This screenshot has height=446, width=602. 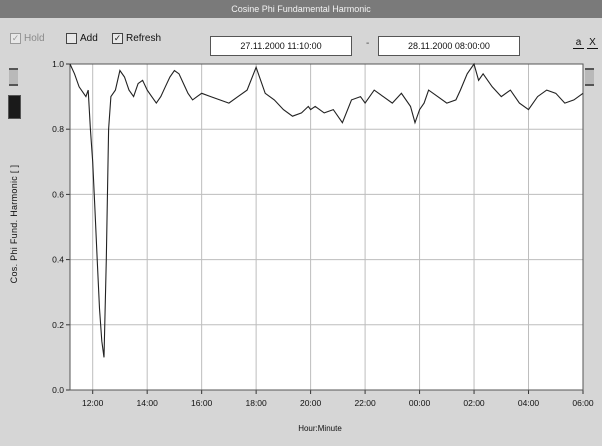 I want to click on y-tick-label: 0.6, so click(x=58, y=194).